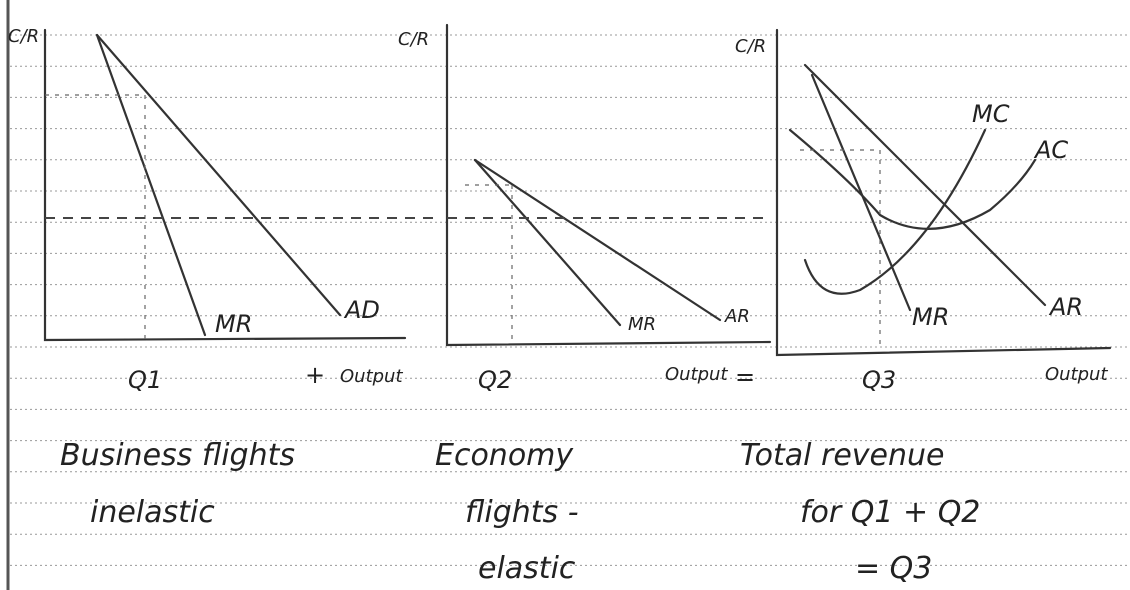 The image size is (1130, 590). What do you see at coordinates (842, 455) in the screenshot?
I see `caption-line: Total revenue` at bounding box center [842, 455].